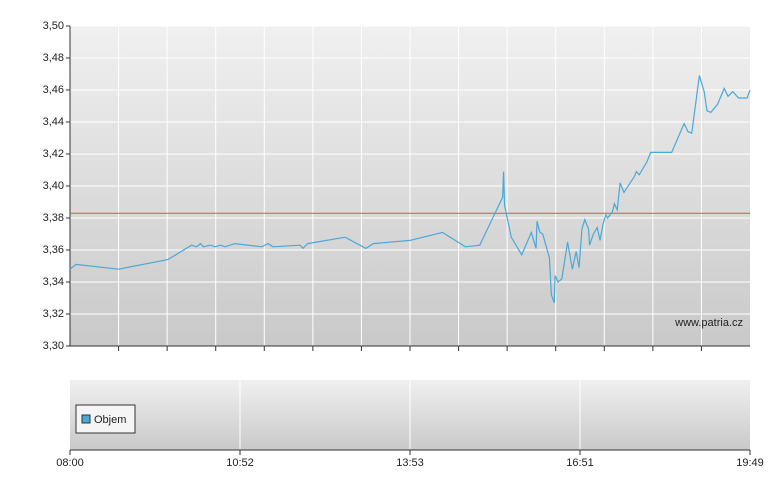  What do you see at coordinates (53, 314) in the screenshot?
I see `y-tick-label: 3,32` at bounding box center [53, 314].